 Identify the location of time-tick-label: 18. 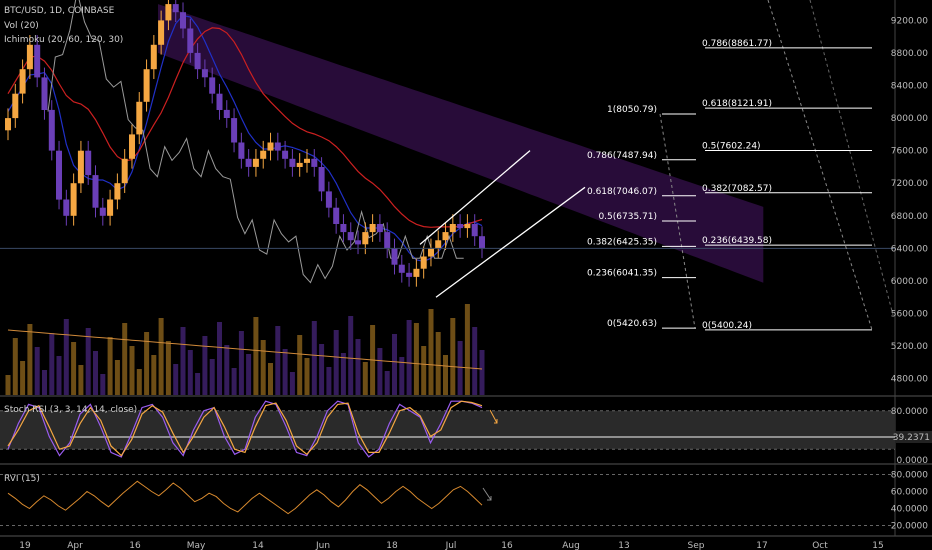
(392, 545).